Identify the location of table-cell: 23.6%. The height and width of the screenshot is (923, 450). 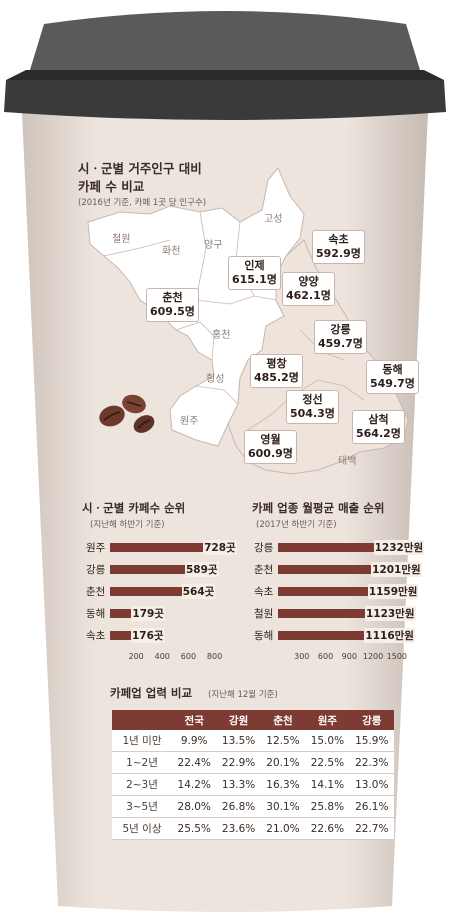
(238, 828).